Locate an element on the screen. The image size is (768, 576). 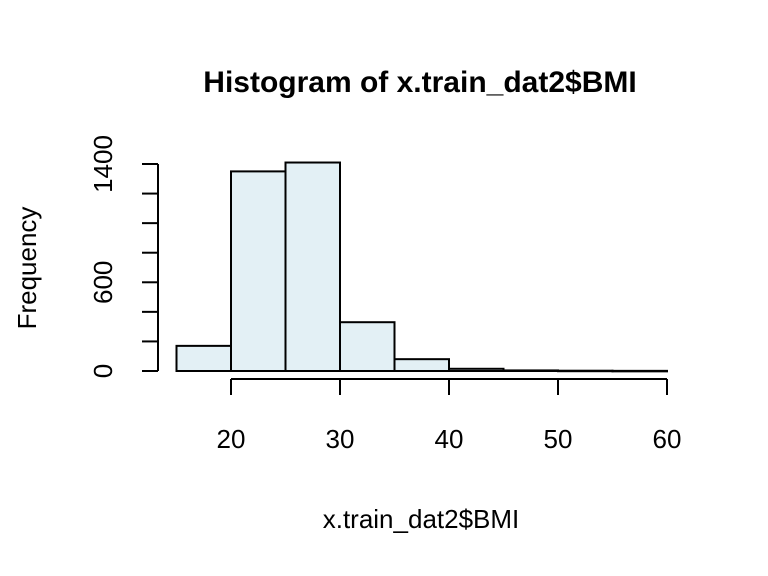
y-tick-label-600: 600 is located at coordinates (103, 282).